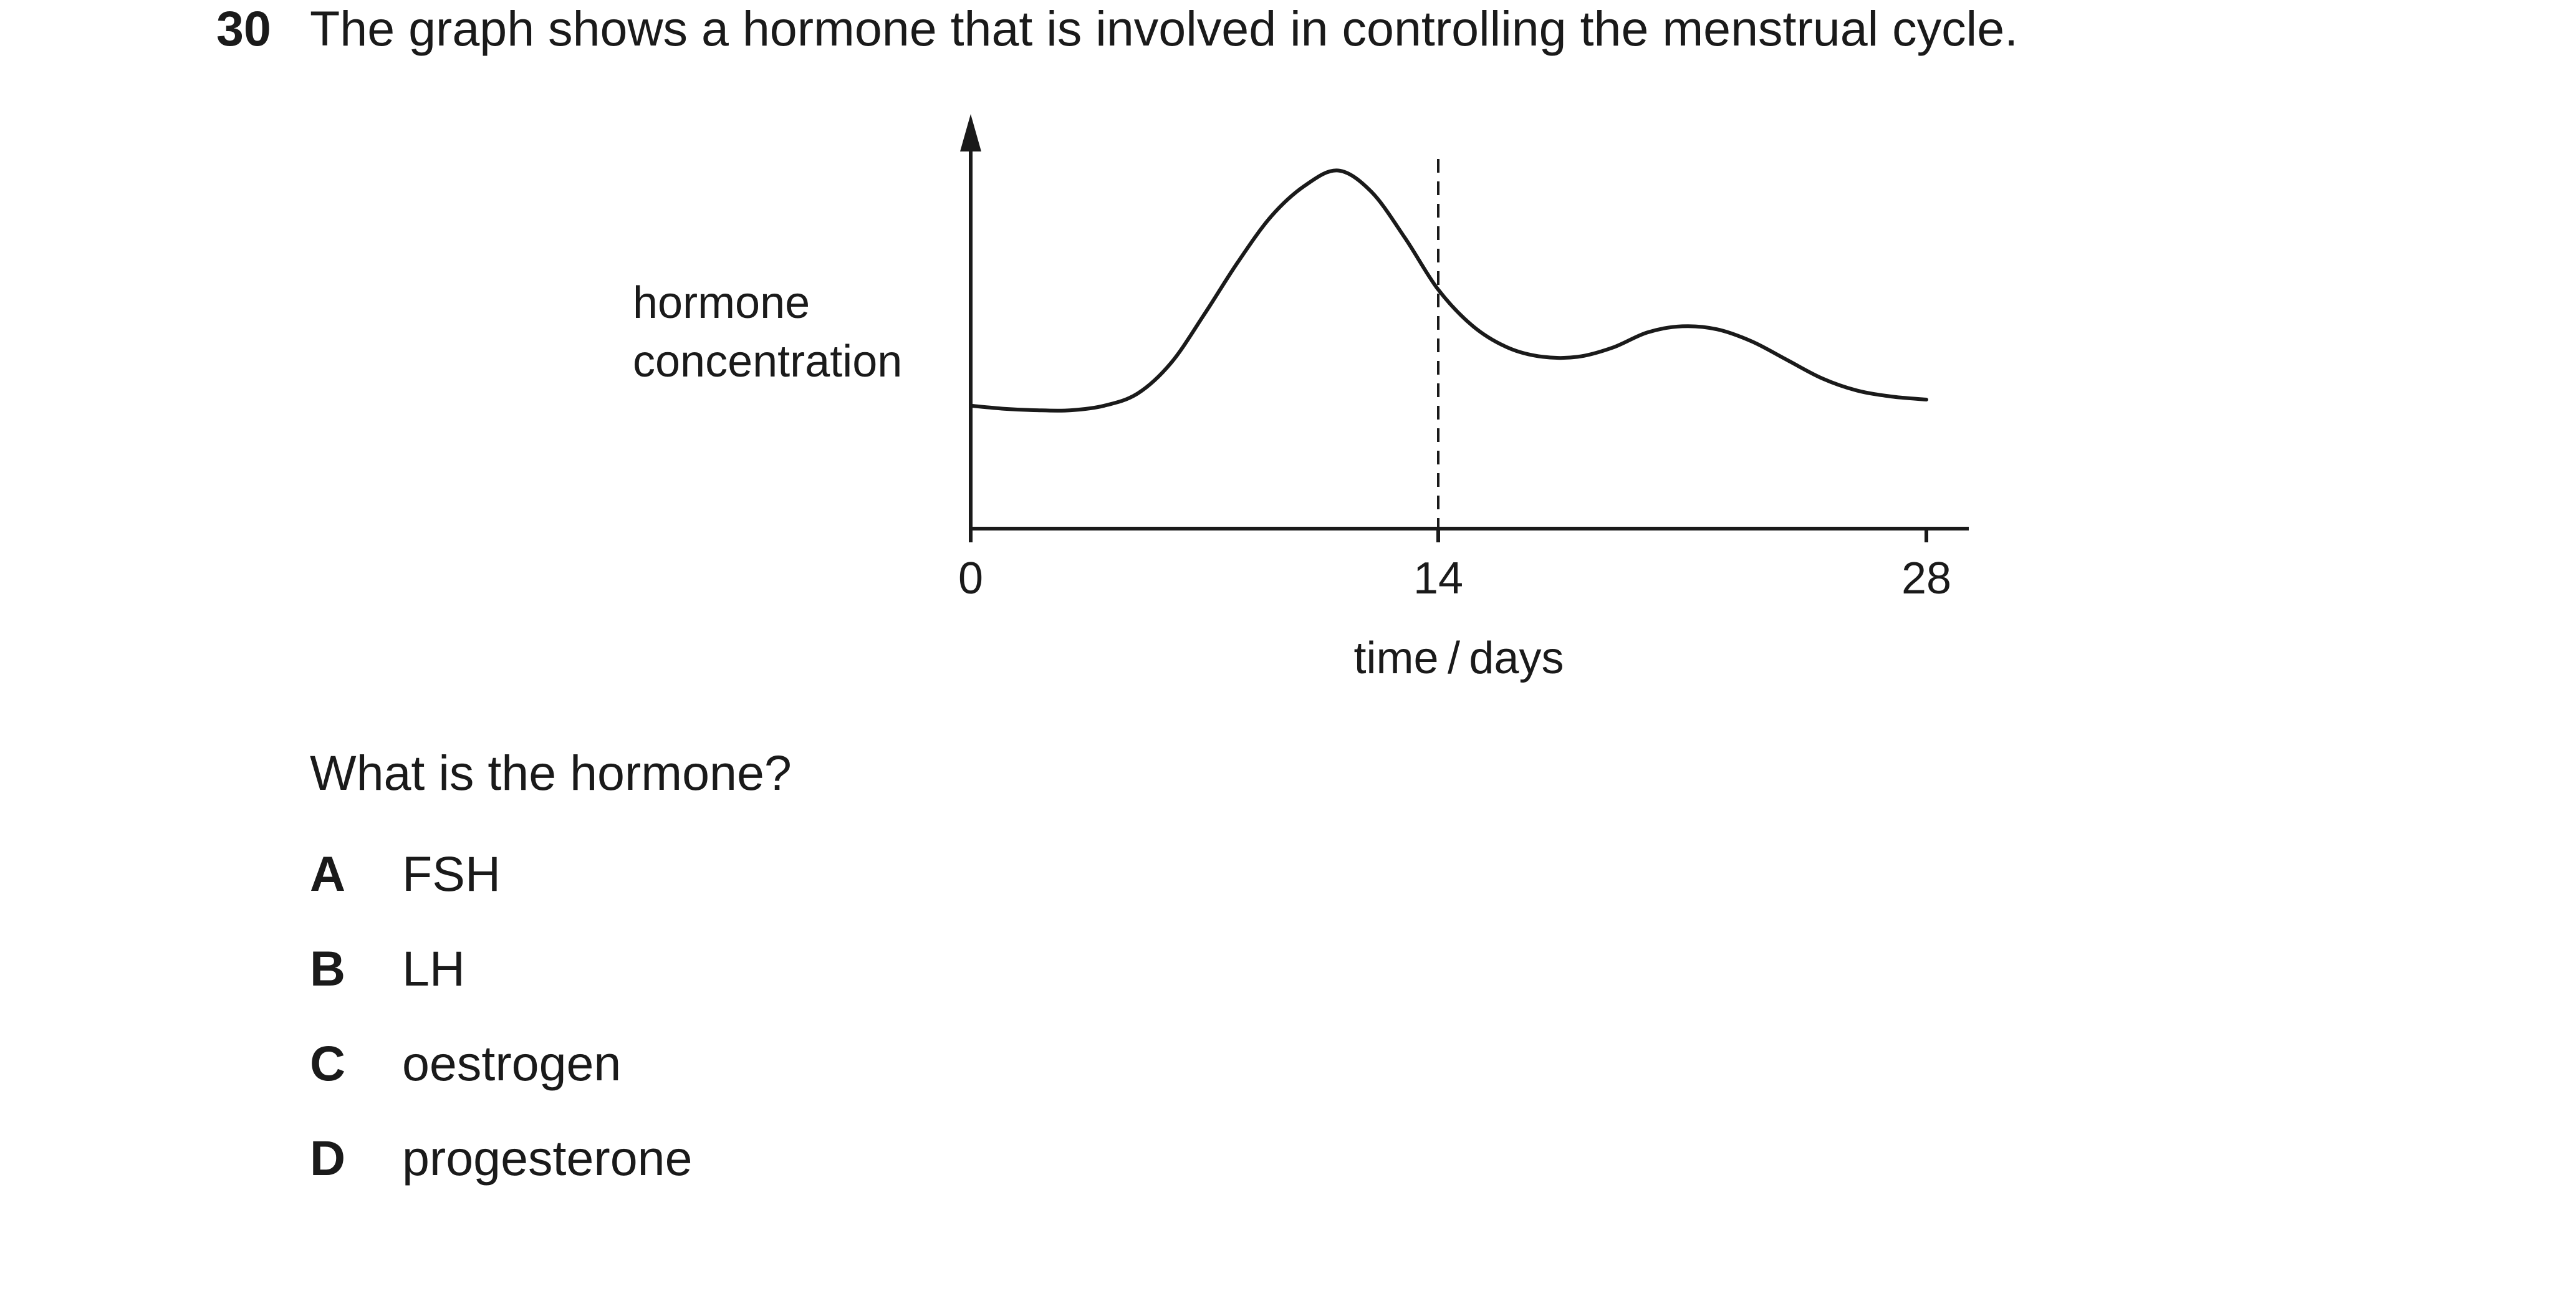  Describe the element at coordinates (1438, 578) in the screenshot. I see `x-tick-label-14: 14` at that location.